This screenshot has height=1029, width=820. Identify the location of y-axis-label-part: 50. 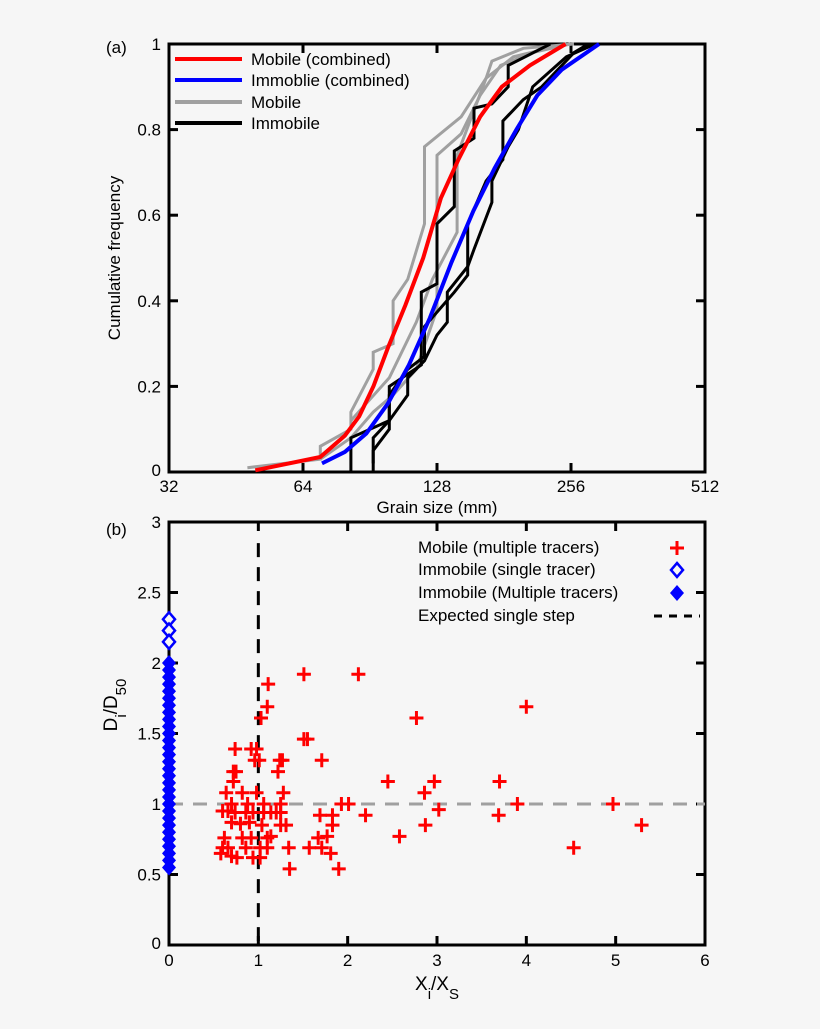
(121, 687).